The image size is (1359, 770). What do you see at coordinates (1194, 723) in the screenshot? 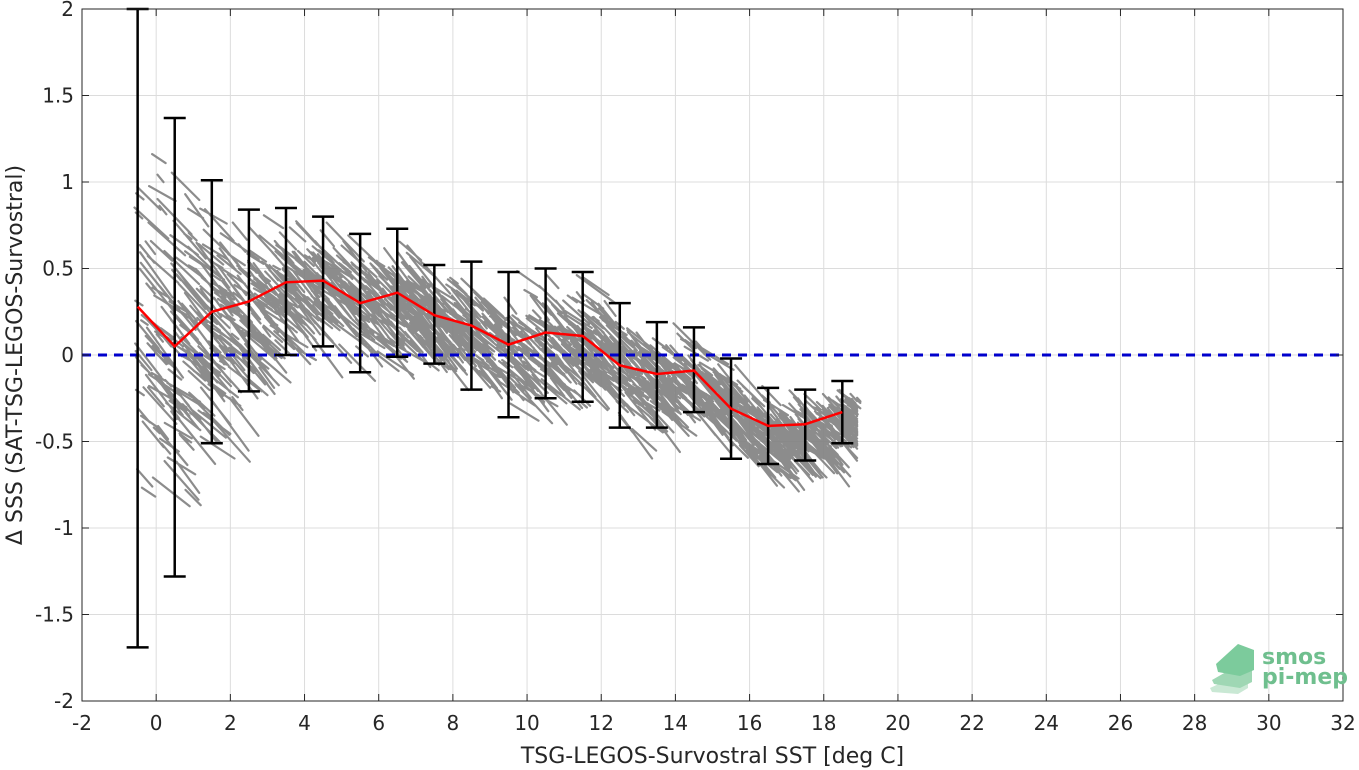
I see `x-tick-label: 28` at bounding box center [1194, 723].